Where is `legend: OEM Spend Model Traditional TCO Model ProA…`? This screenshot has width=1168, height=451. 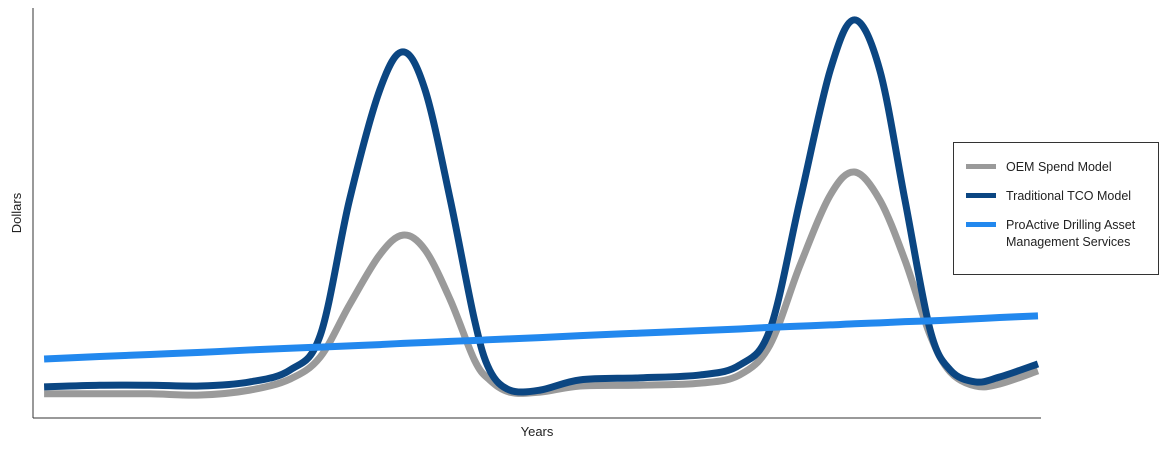 legend: OEM Spend Model Traditional TCO Model ProA… is located at coordinates (1056, 208).